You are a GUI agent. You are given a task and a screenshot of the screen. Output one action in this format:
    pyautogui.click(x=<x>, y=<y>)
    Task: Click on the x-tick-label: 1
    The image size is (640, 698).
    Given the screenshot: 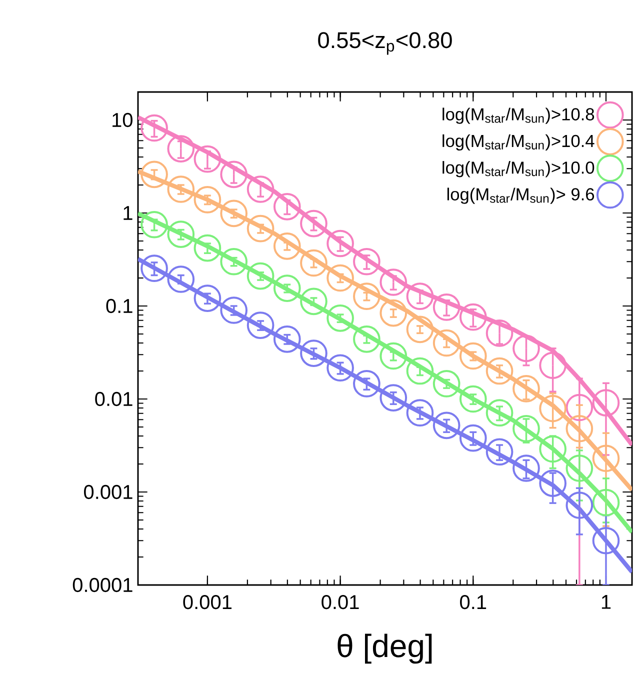 What is the action you would take?
    pyautogui.click(x=606, y=602)
    